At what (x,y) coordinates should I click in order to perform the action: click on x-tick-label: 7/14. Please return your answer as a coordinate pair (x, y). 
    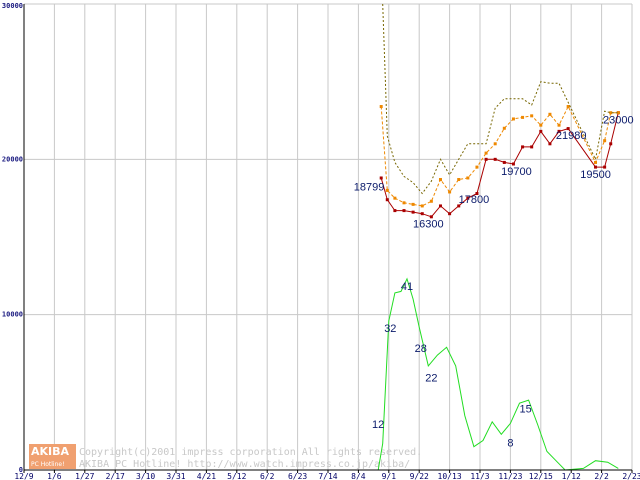
    Looking at the image, I should click on (327, 476).